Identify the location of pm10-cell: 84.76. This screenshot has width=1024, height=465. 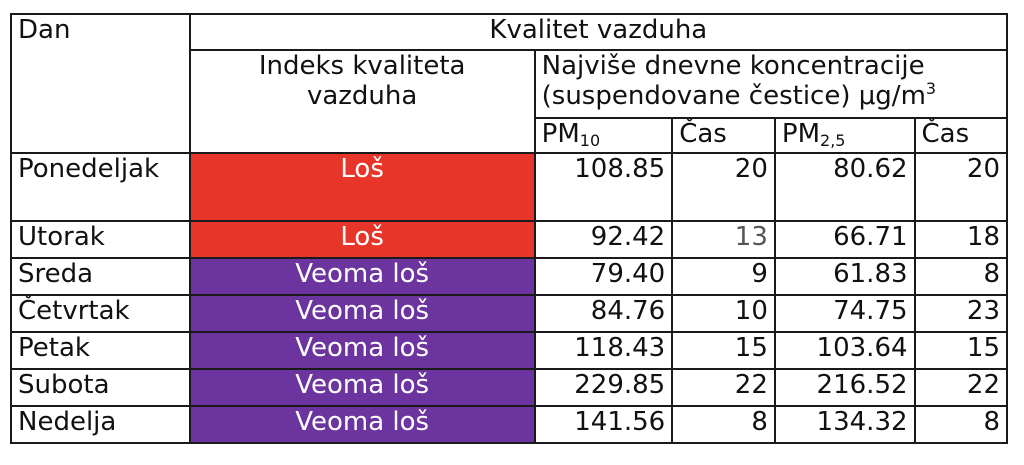
(603, 313).